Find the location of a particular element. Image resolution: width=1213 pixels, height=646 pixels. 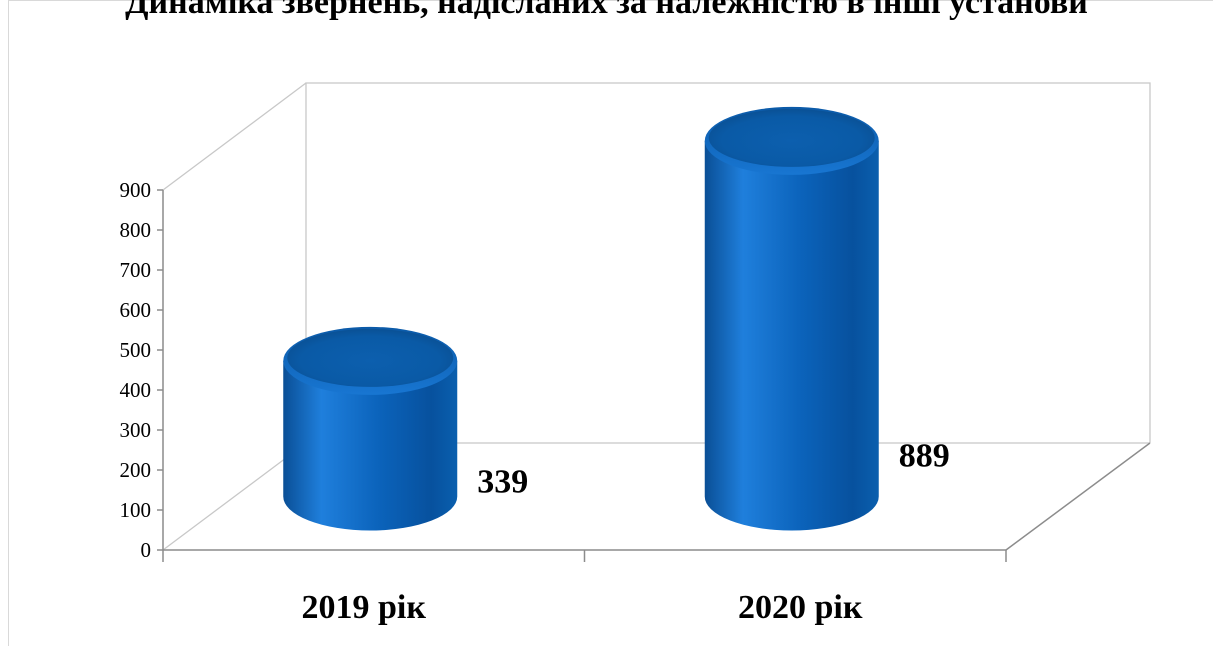

y-tick-label: 0 is located at coordinates (146, 550).